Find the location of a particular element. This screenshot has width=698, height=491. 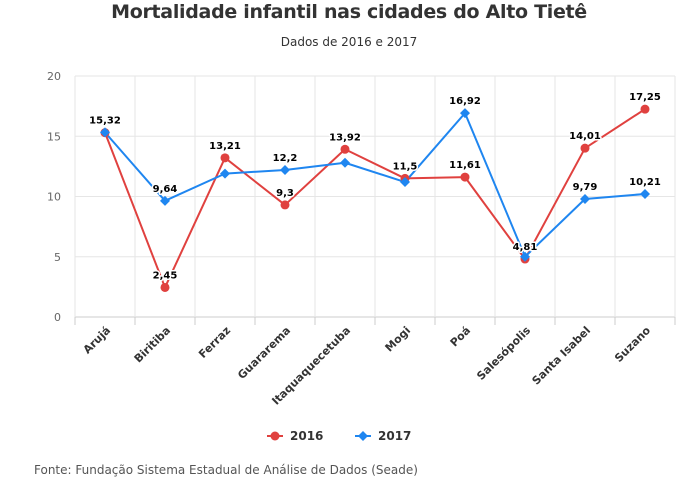

x-tick-label: Poá is located at coordinates (460, 336).